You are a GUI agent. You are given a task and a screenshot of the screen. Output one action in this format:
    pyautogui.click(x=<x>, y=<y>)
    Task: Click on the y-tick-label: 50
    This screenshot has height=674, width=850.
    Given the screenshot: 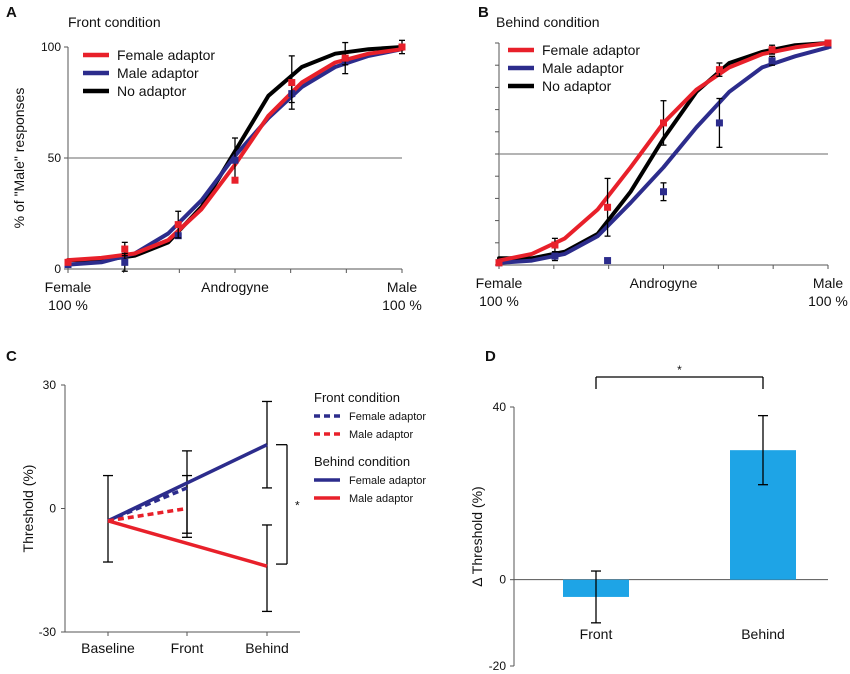 What is the action you would take?
    pyautogui.click(x=55, y=158)
    